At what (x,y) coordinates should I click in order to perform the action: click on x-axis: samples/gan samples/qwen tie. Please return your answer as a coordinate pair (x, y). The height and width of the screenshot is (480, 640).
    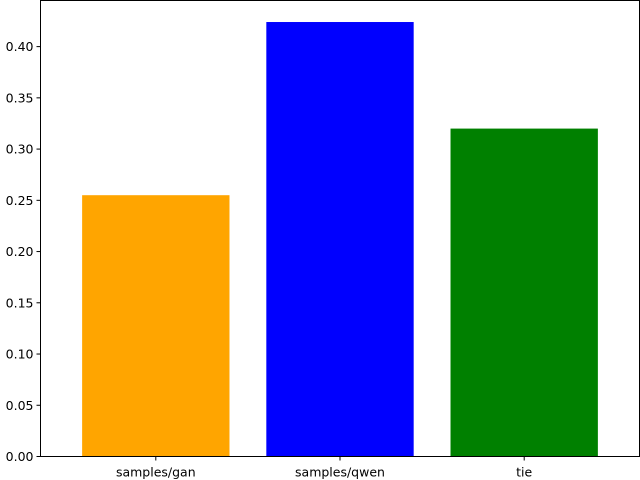
    Looking at the image, I should click on (324, 468).